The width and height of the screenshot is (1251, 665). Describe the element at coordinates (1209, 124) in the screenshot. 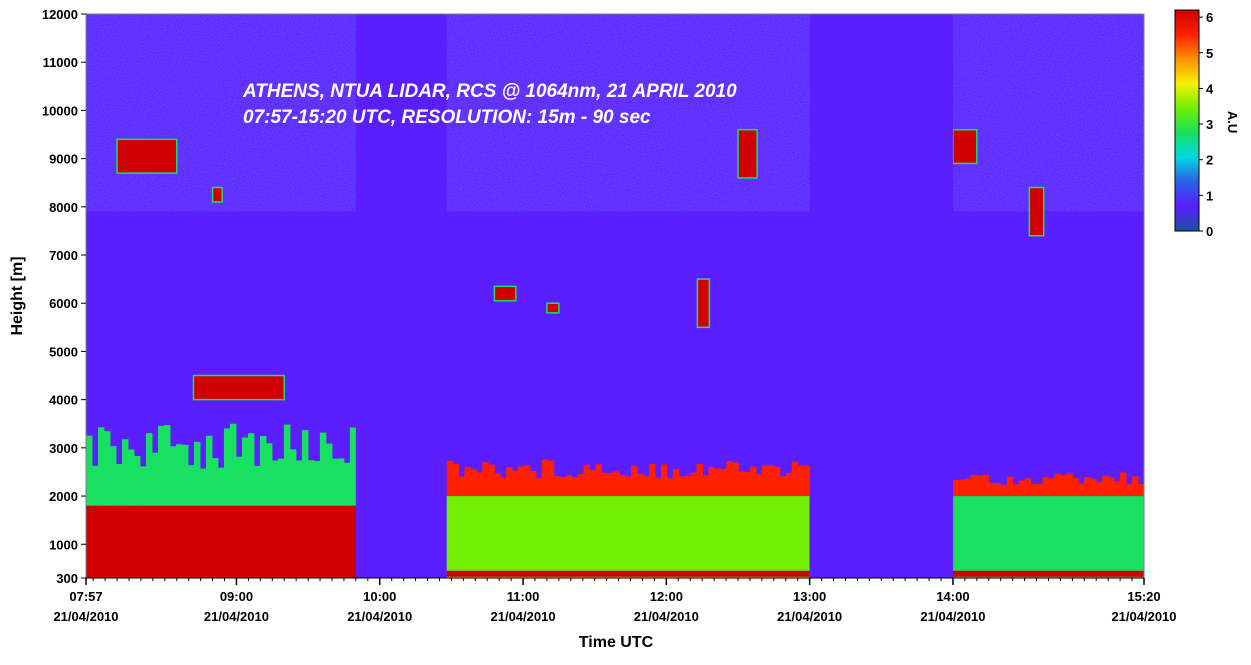

I see `colorbar-tick-label: 3` at that location.